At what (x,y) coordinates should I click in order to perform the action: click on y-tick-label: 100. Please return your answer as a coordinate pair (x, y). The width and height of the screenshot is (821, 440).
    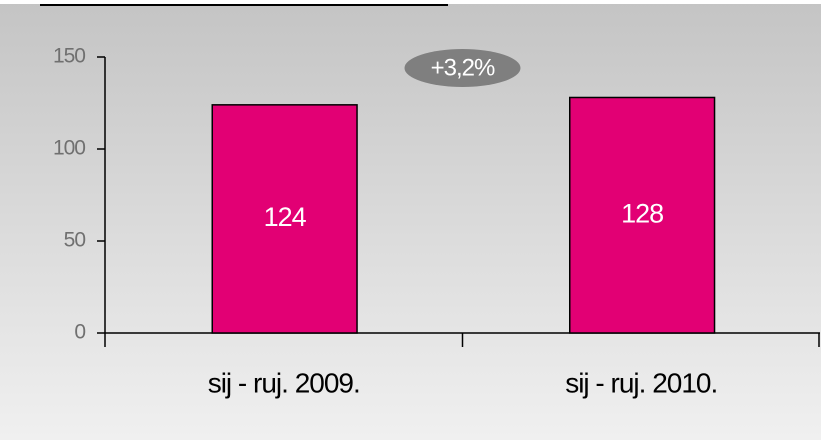
    Looking at the image, I should click on (69, 148).